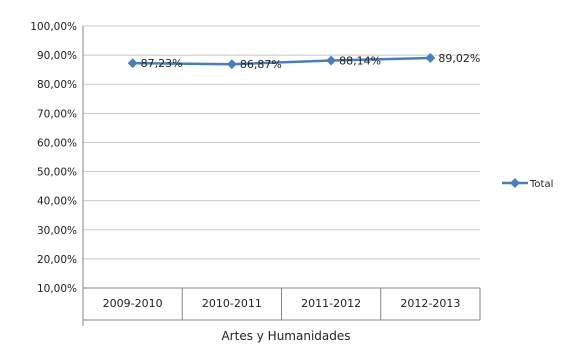 This screenshot has width=563, height=351. I want to click on x-axis-group-label: Artes y Humanidades, so click(285, 336).